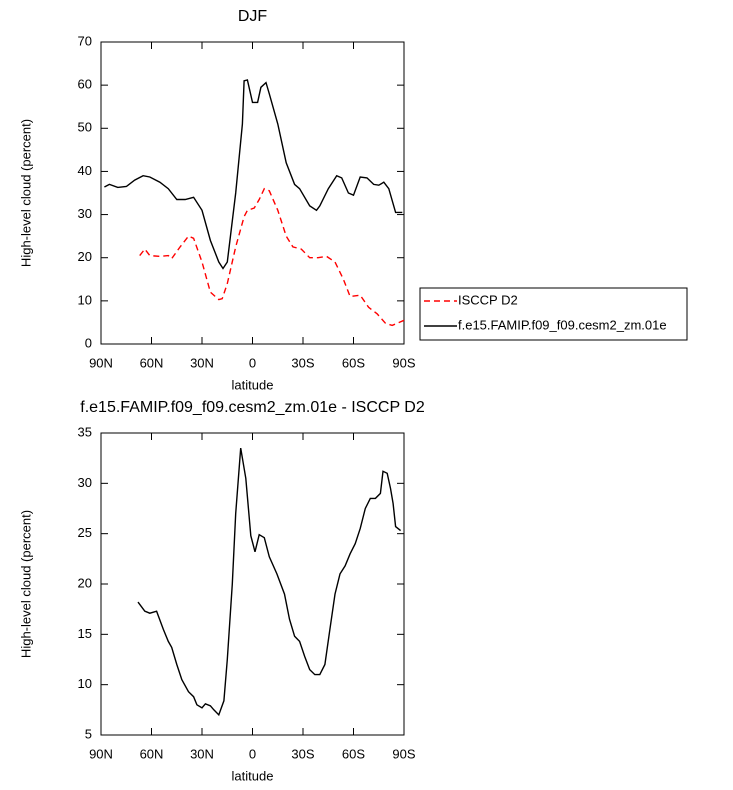 The height and width of the screenshot is (790, 733). I want to click on y-tick-label: 70, so click(85, 40).